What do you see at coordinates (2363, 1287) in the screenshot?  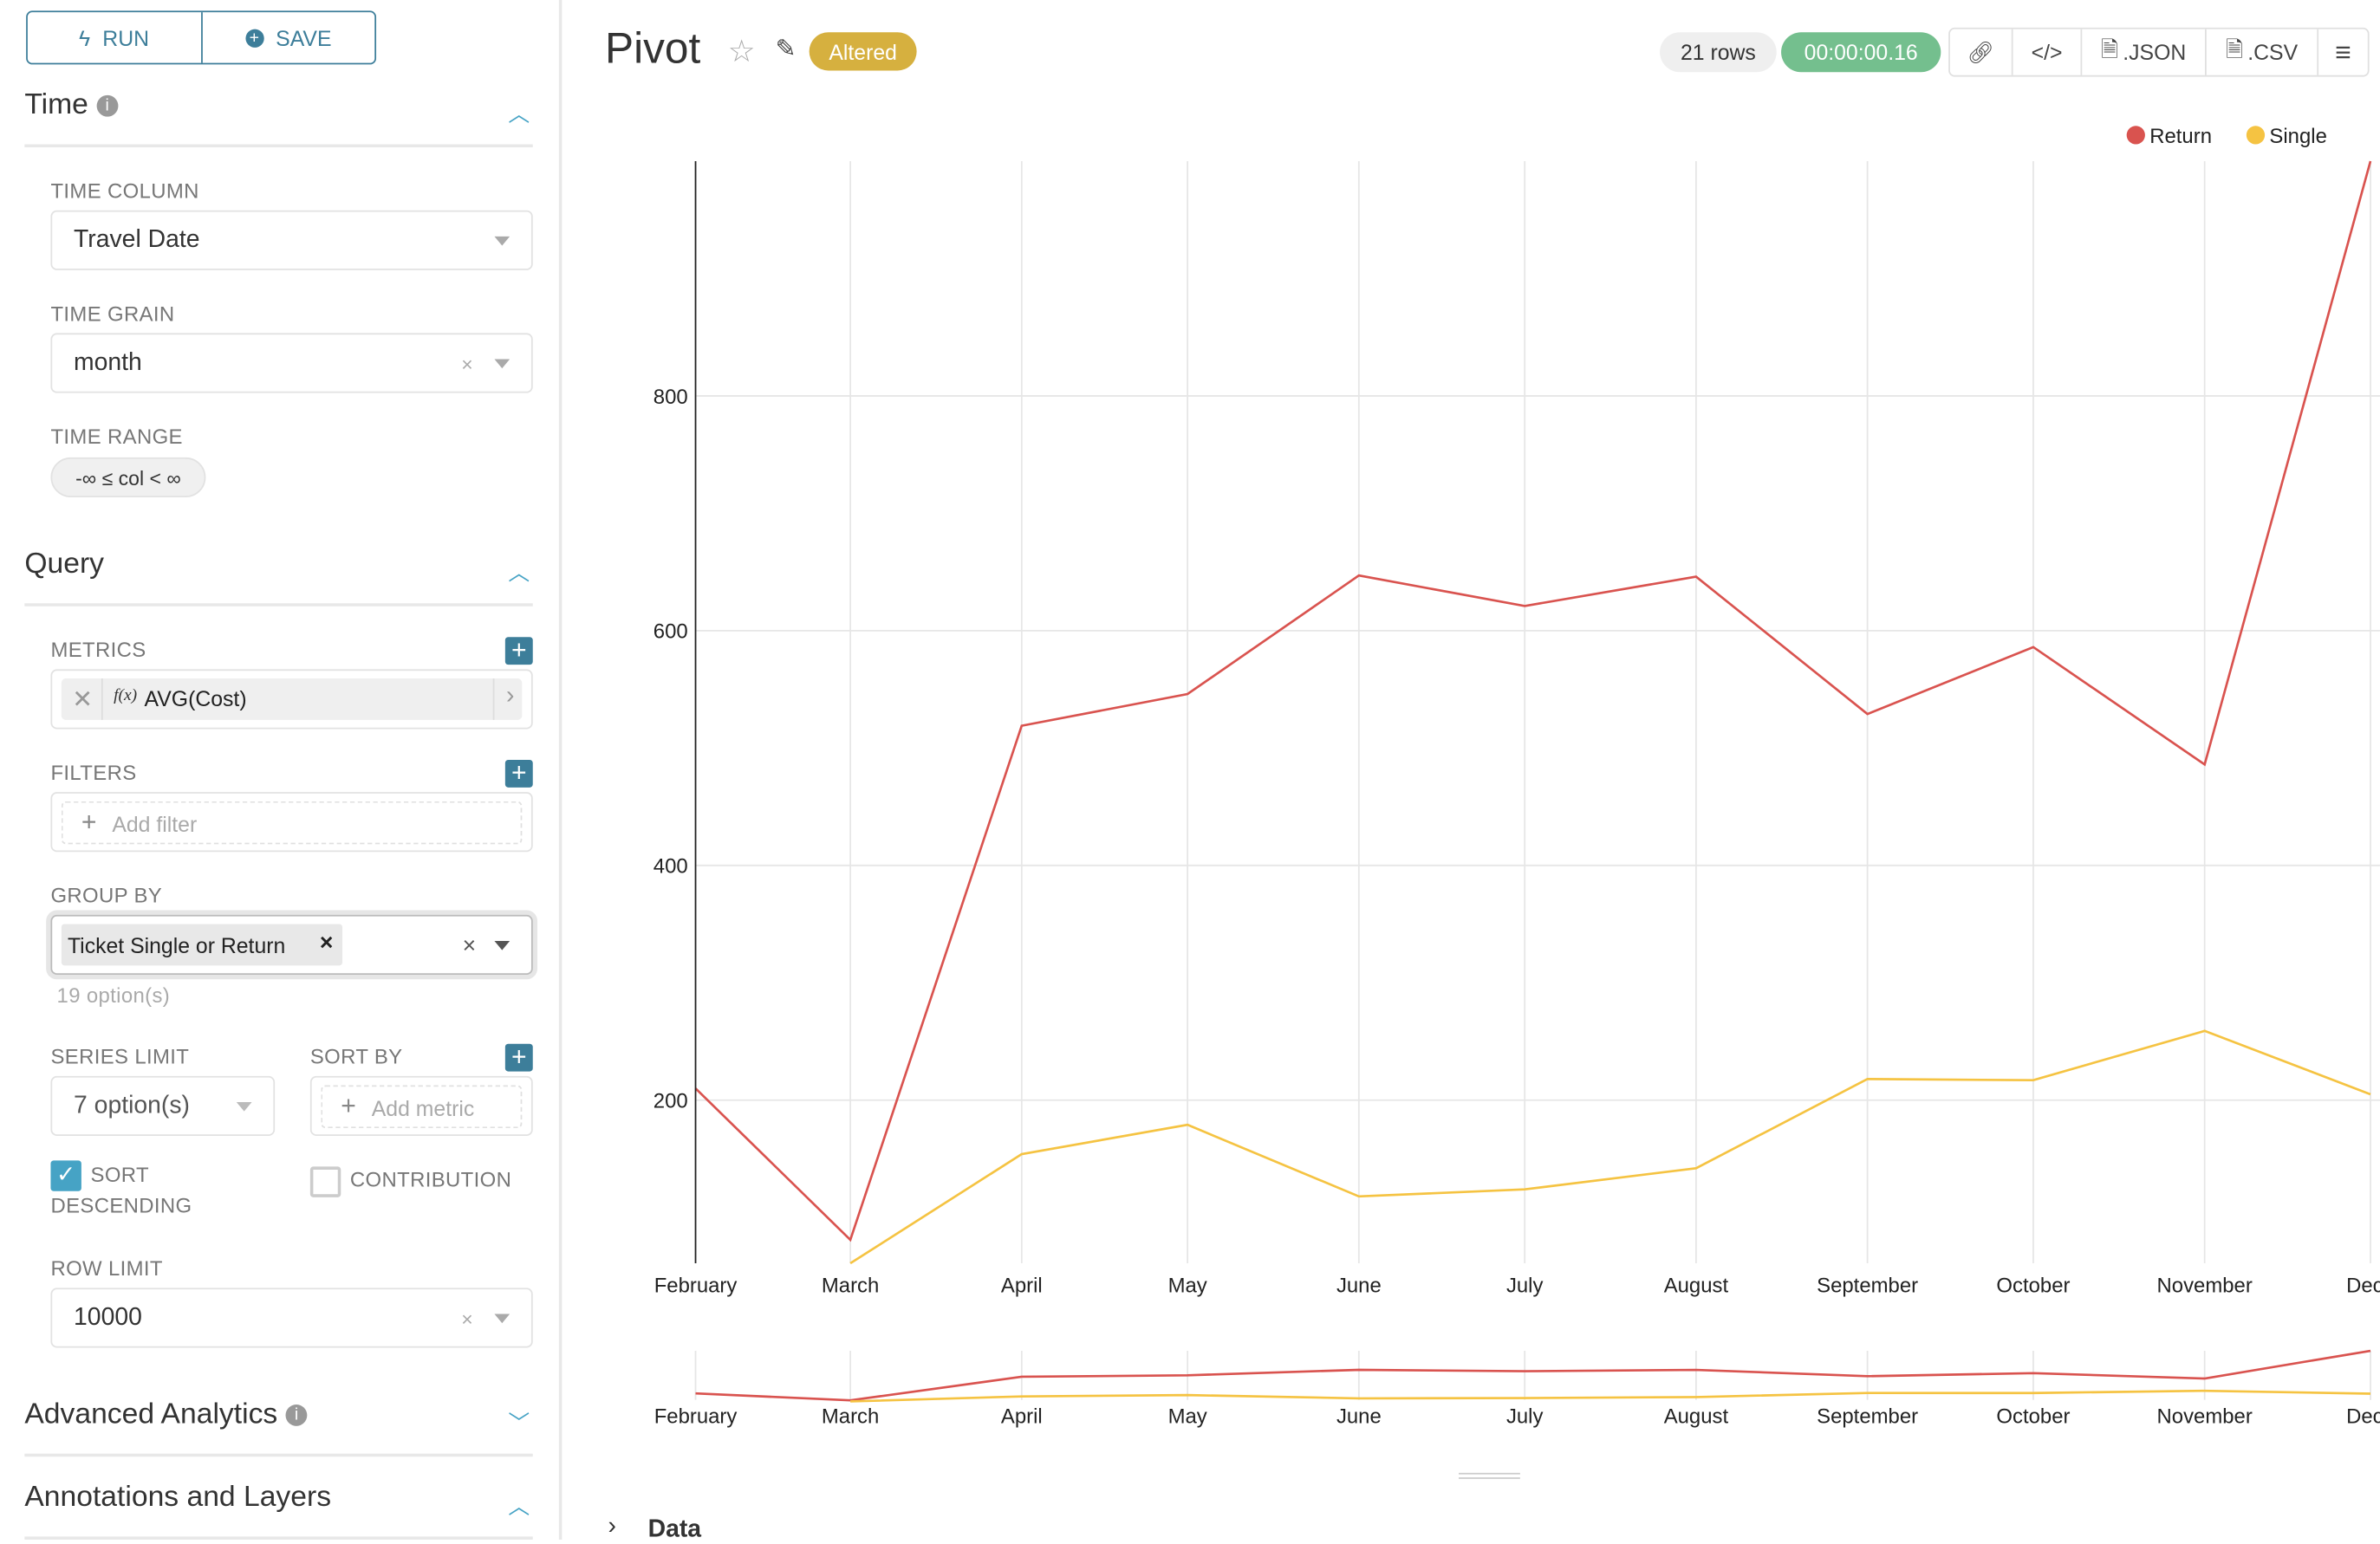 I see `x-tick-label: Dece` at bounding box center [2363, 1287].